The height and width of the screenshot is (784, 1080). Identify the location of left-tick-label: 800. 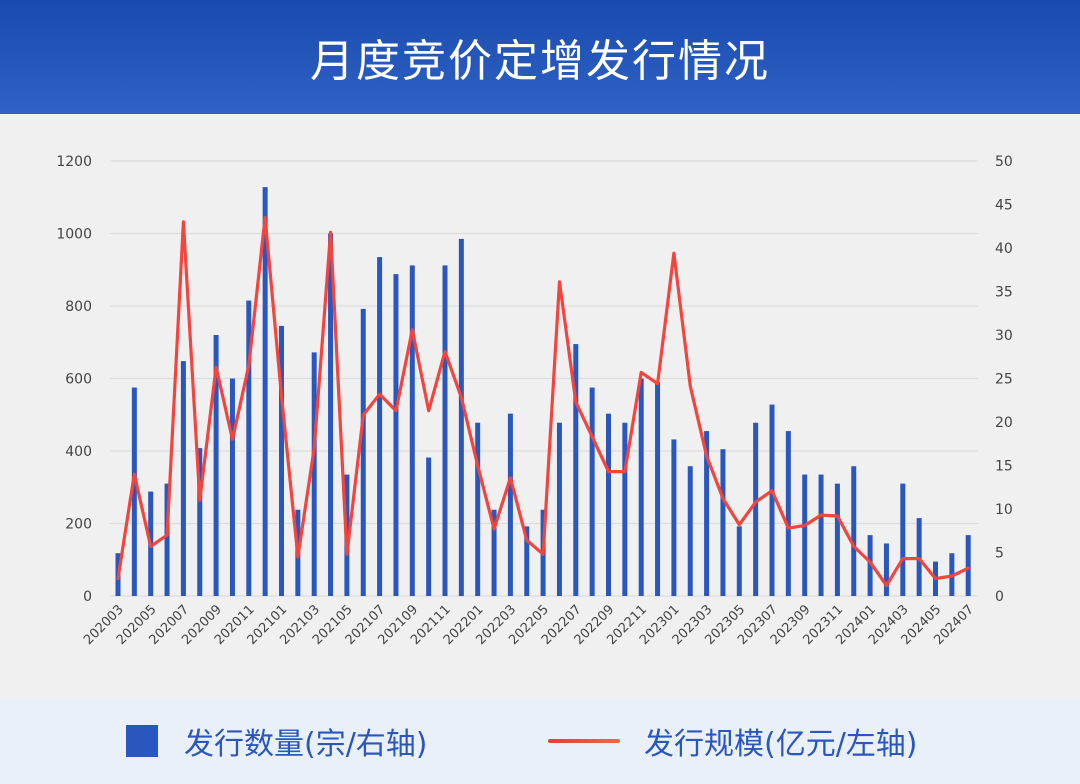
(78, 307).